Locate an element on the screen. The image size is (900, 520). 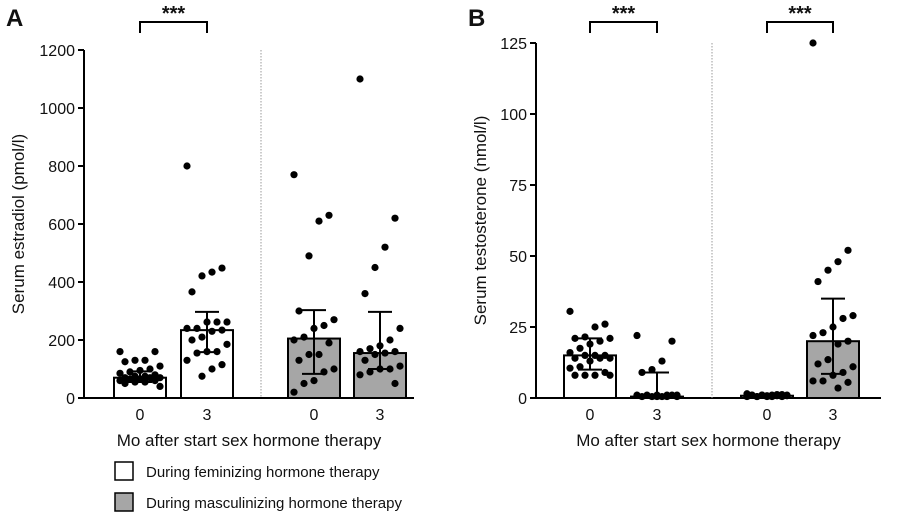
legend-label-feminizing: During feminizing hormone therapy is located at coordinates (263, 472).